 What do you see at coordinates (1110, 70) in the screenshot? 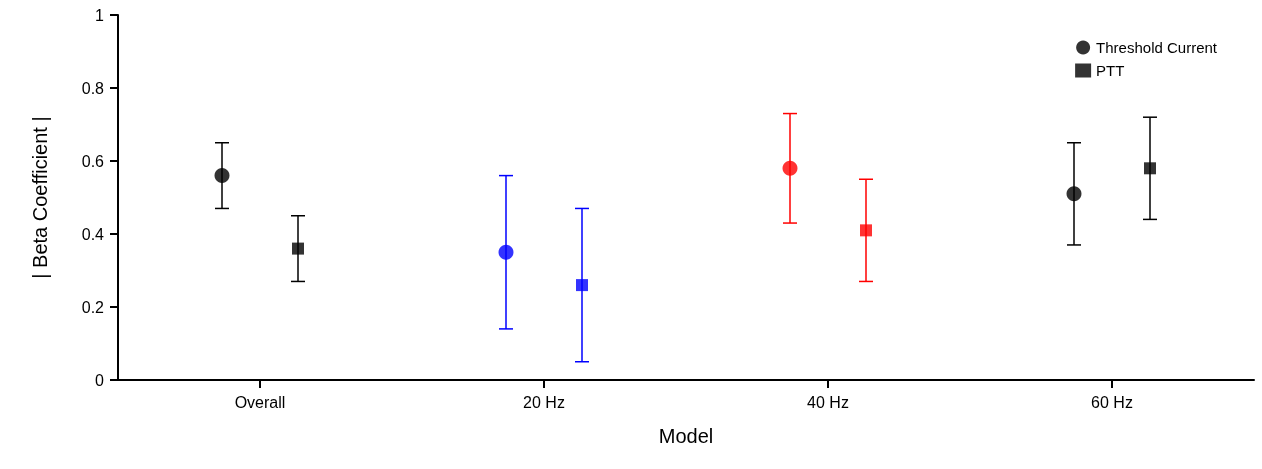
I see `legend-label: PTT` at bounding box center [1110, 70].